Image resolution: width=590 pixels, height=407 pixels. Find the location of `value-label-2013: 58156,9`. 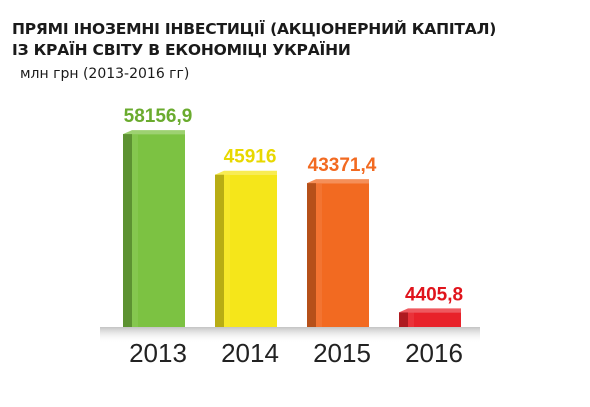

value-label-2013: 58156,9 is located at coordinates (158, 116).